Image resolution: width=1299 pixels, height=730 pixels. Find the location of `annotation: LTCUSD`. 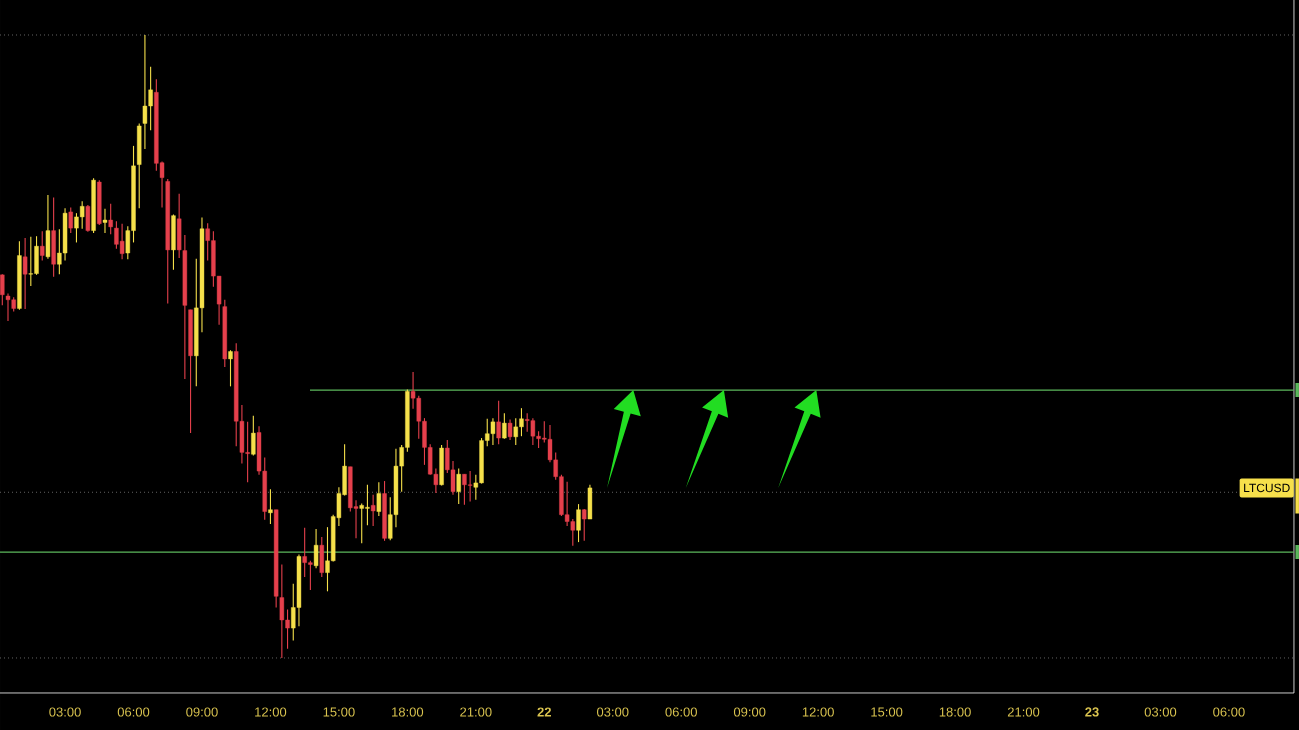

annotation: LTCUSD is located at coordinates (1267, 488).